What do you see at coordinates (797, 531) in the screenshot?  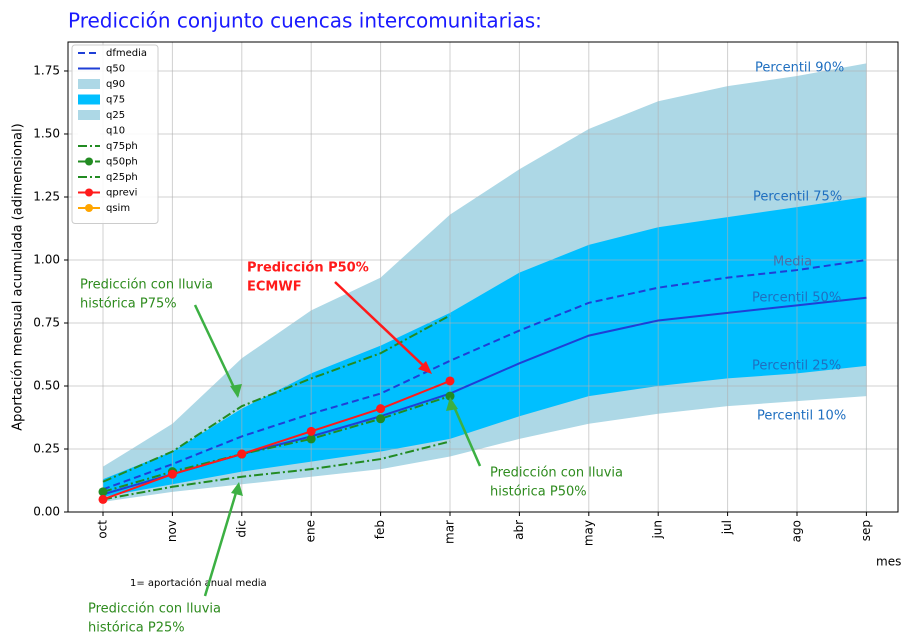 I see `x-tick-label: ago` at bounding box center [797, 531].